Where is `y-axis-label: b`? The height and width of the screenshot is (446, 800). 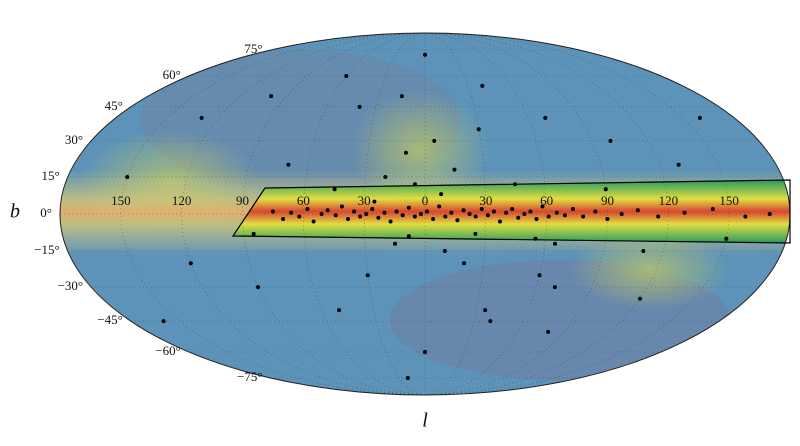
y-axis-label: b is located at coordinates (15, 212).